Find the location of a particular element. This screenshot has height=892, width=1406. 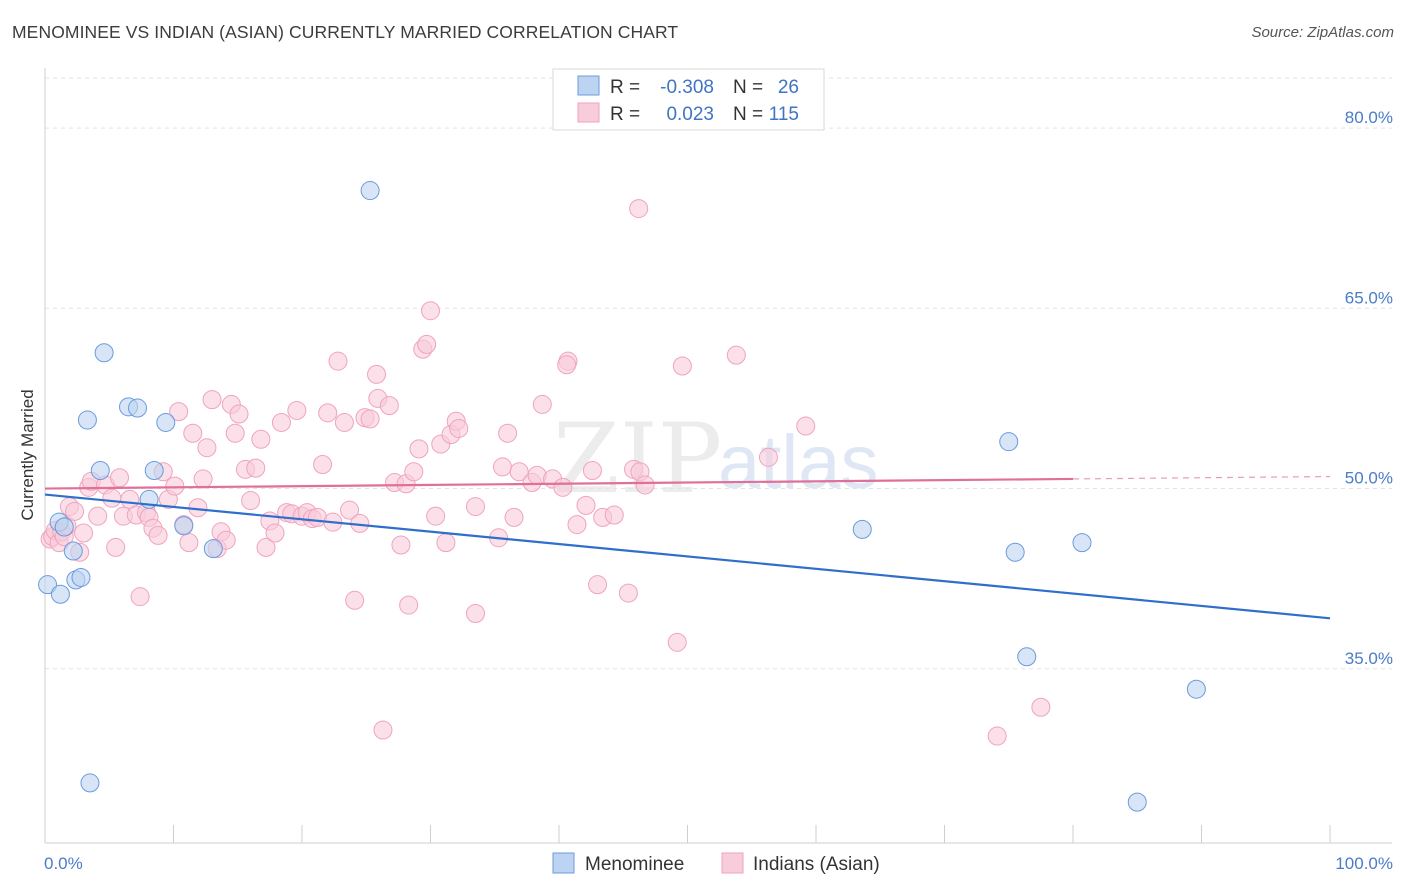

chart-source: Source: ZipAtlas.com is located at coordinates (1322, 32).